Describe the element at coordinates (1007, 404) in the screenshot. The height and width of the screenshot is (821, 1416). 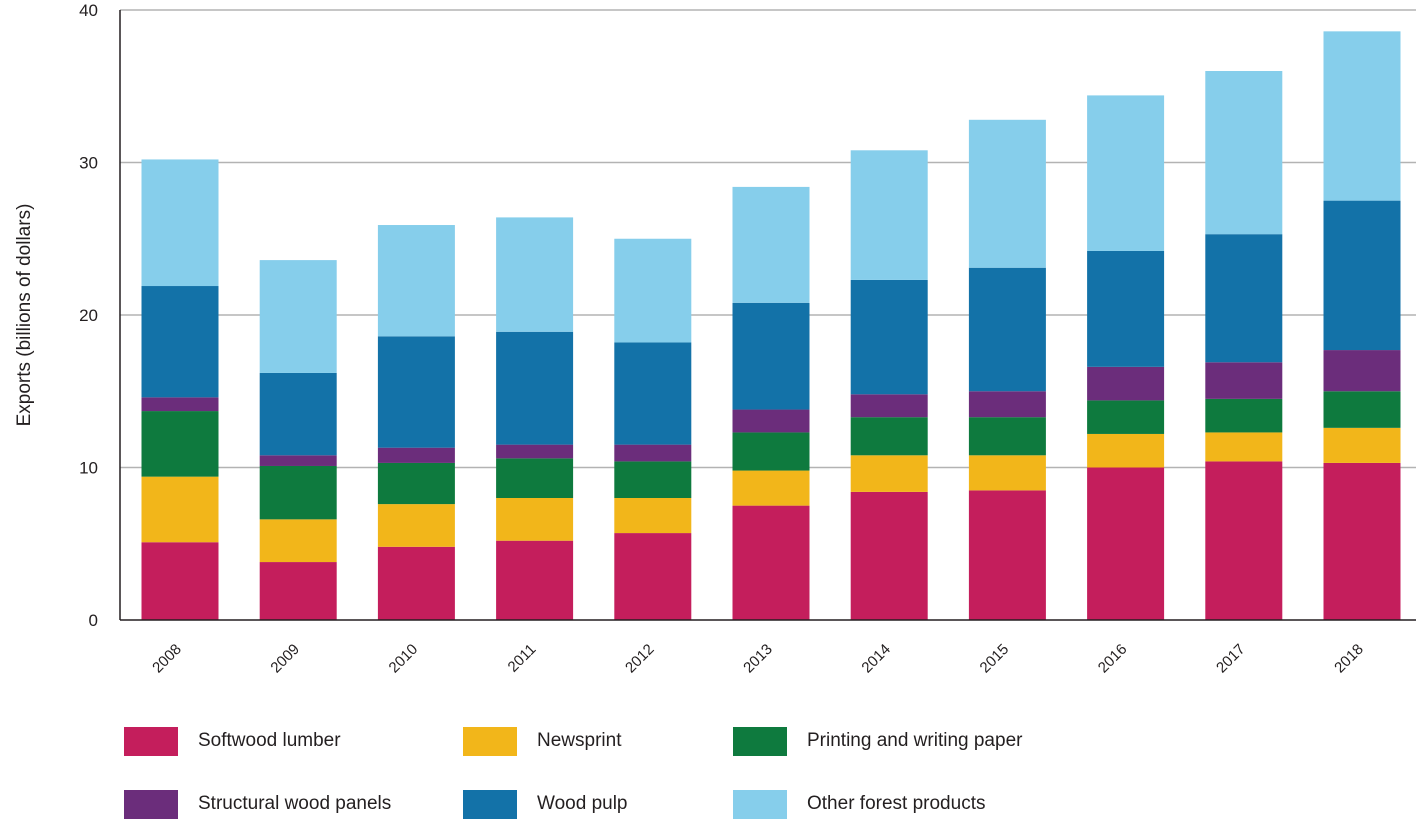
I see `bar-structural-wood-panels-2015` at that location.